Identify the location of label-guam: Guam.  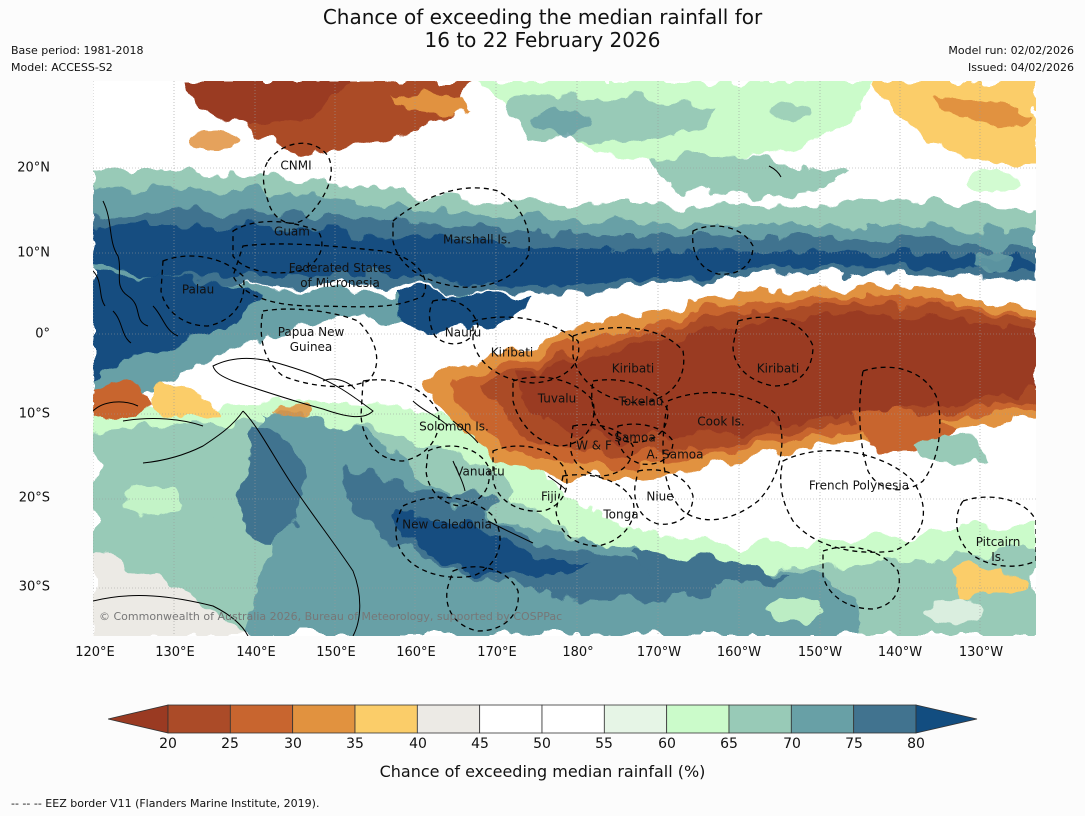
(292, 231).